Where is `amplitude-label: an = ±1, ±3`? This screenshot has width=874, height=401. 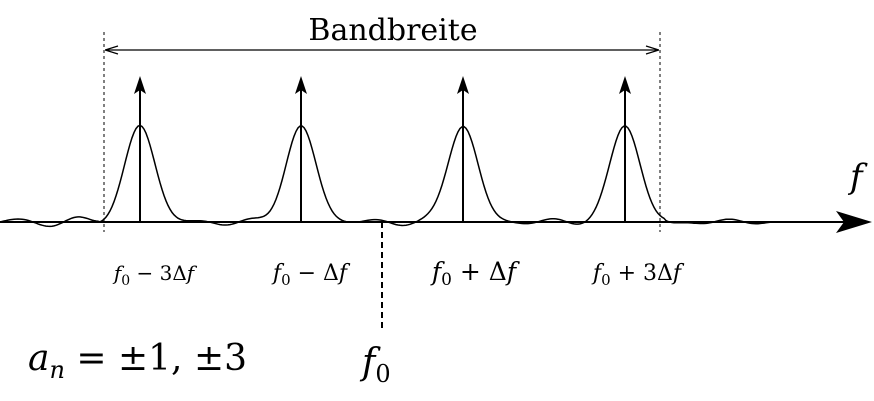 amplitude-label: an = ±1, ±3 is located at coordinates (137, 361).